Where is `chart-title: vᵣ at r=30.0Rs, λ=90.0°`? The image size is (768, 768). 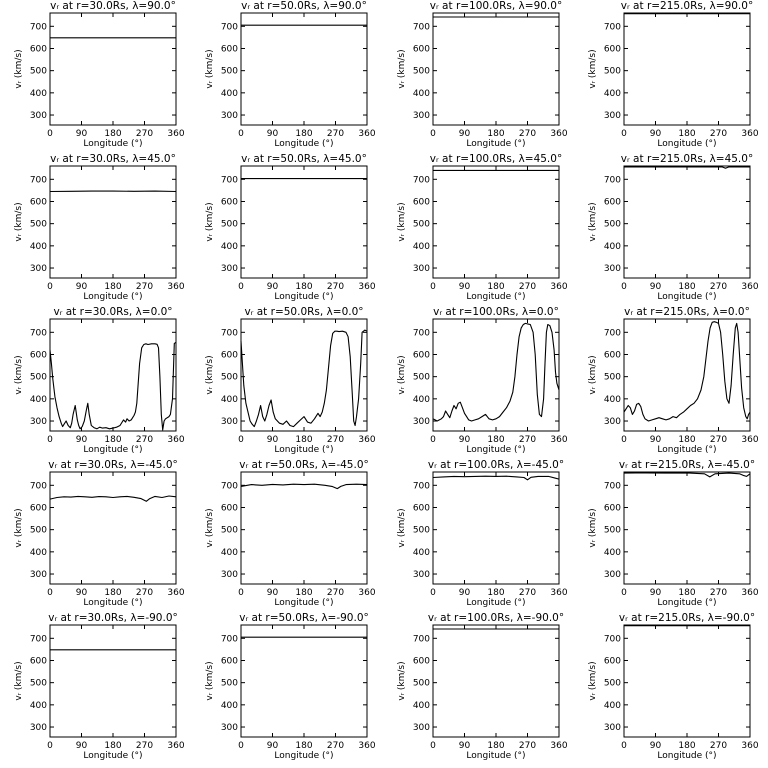
chart-title: vᵣ at r=30.0Rs, λ=90.0° is located at coordinates (113, 6).